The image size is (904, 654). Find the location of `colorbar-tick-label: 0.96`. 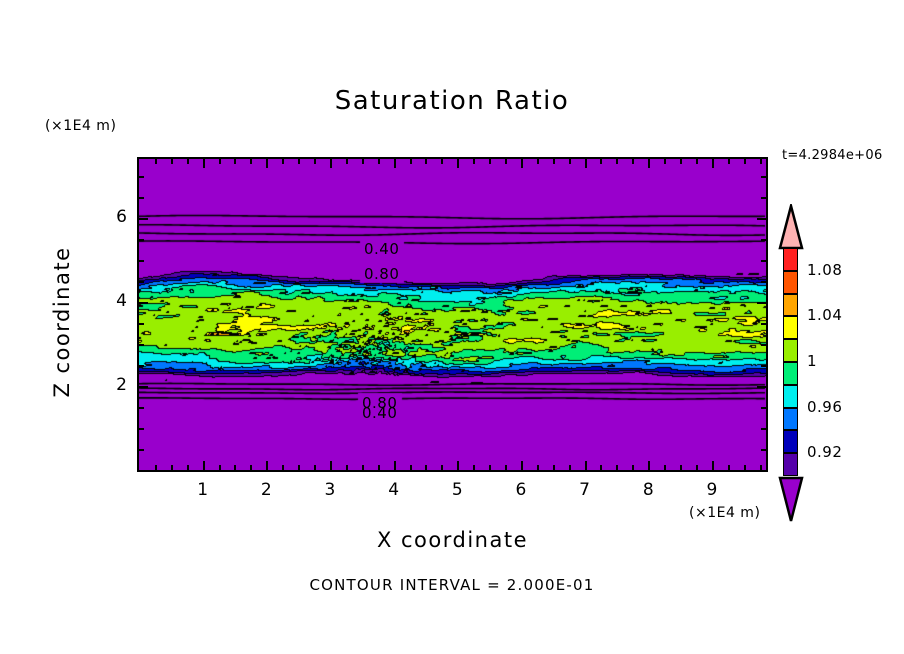

colorbar-tick-label: 0.96 is located at coordinates (825, 406).